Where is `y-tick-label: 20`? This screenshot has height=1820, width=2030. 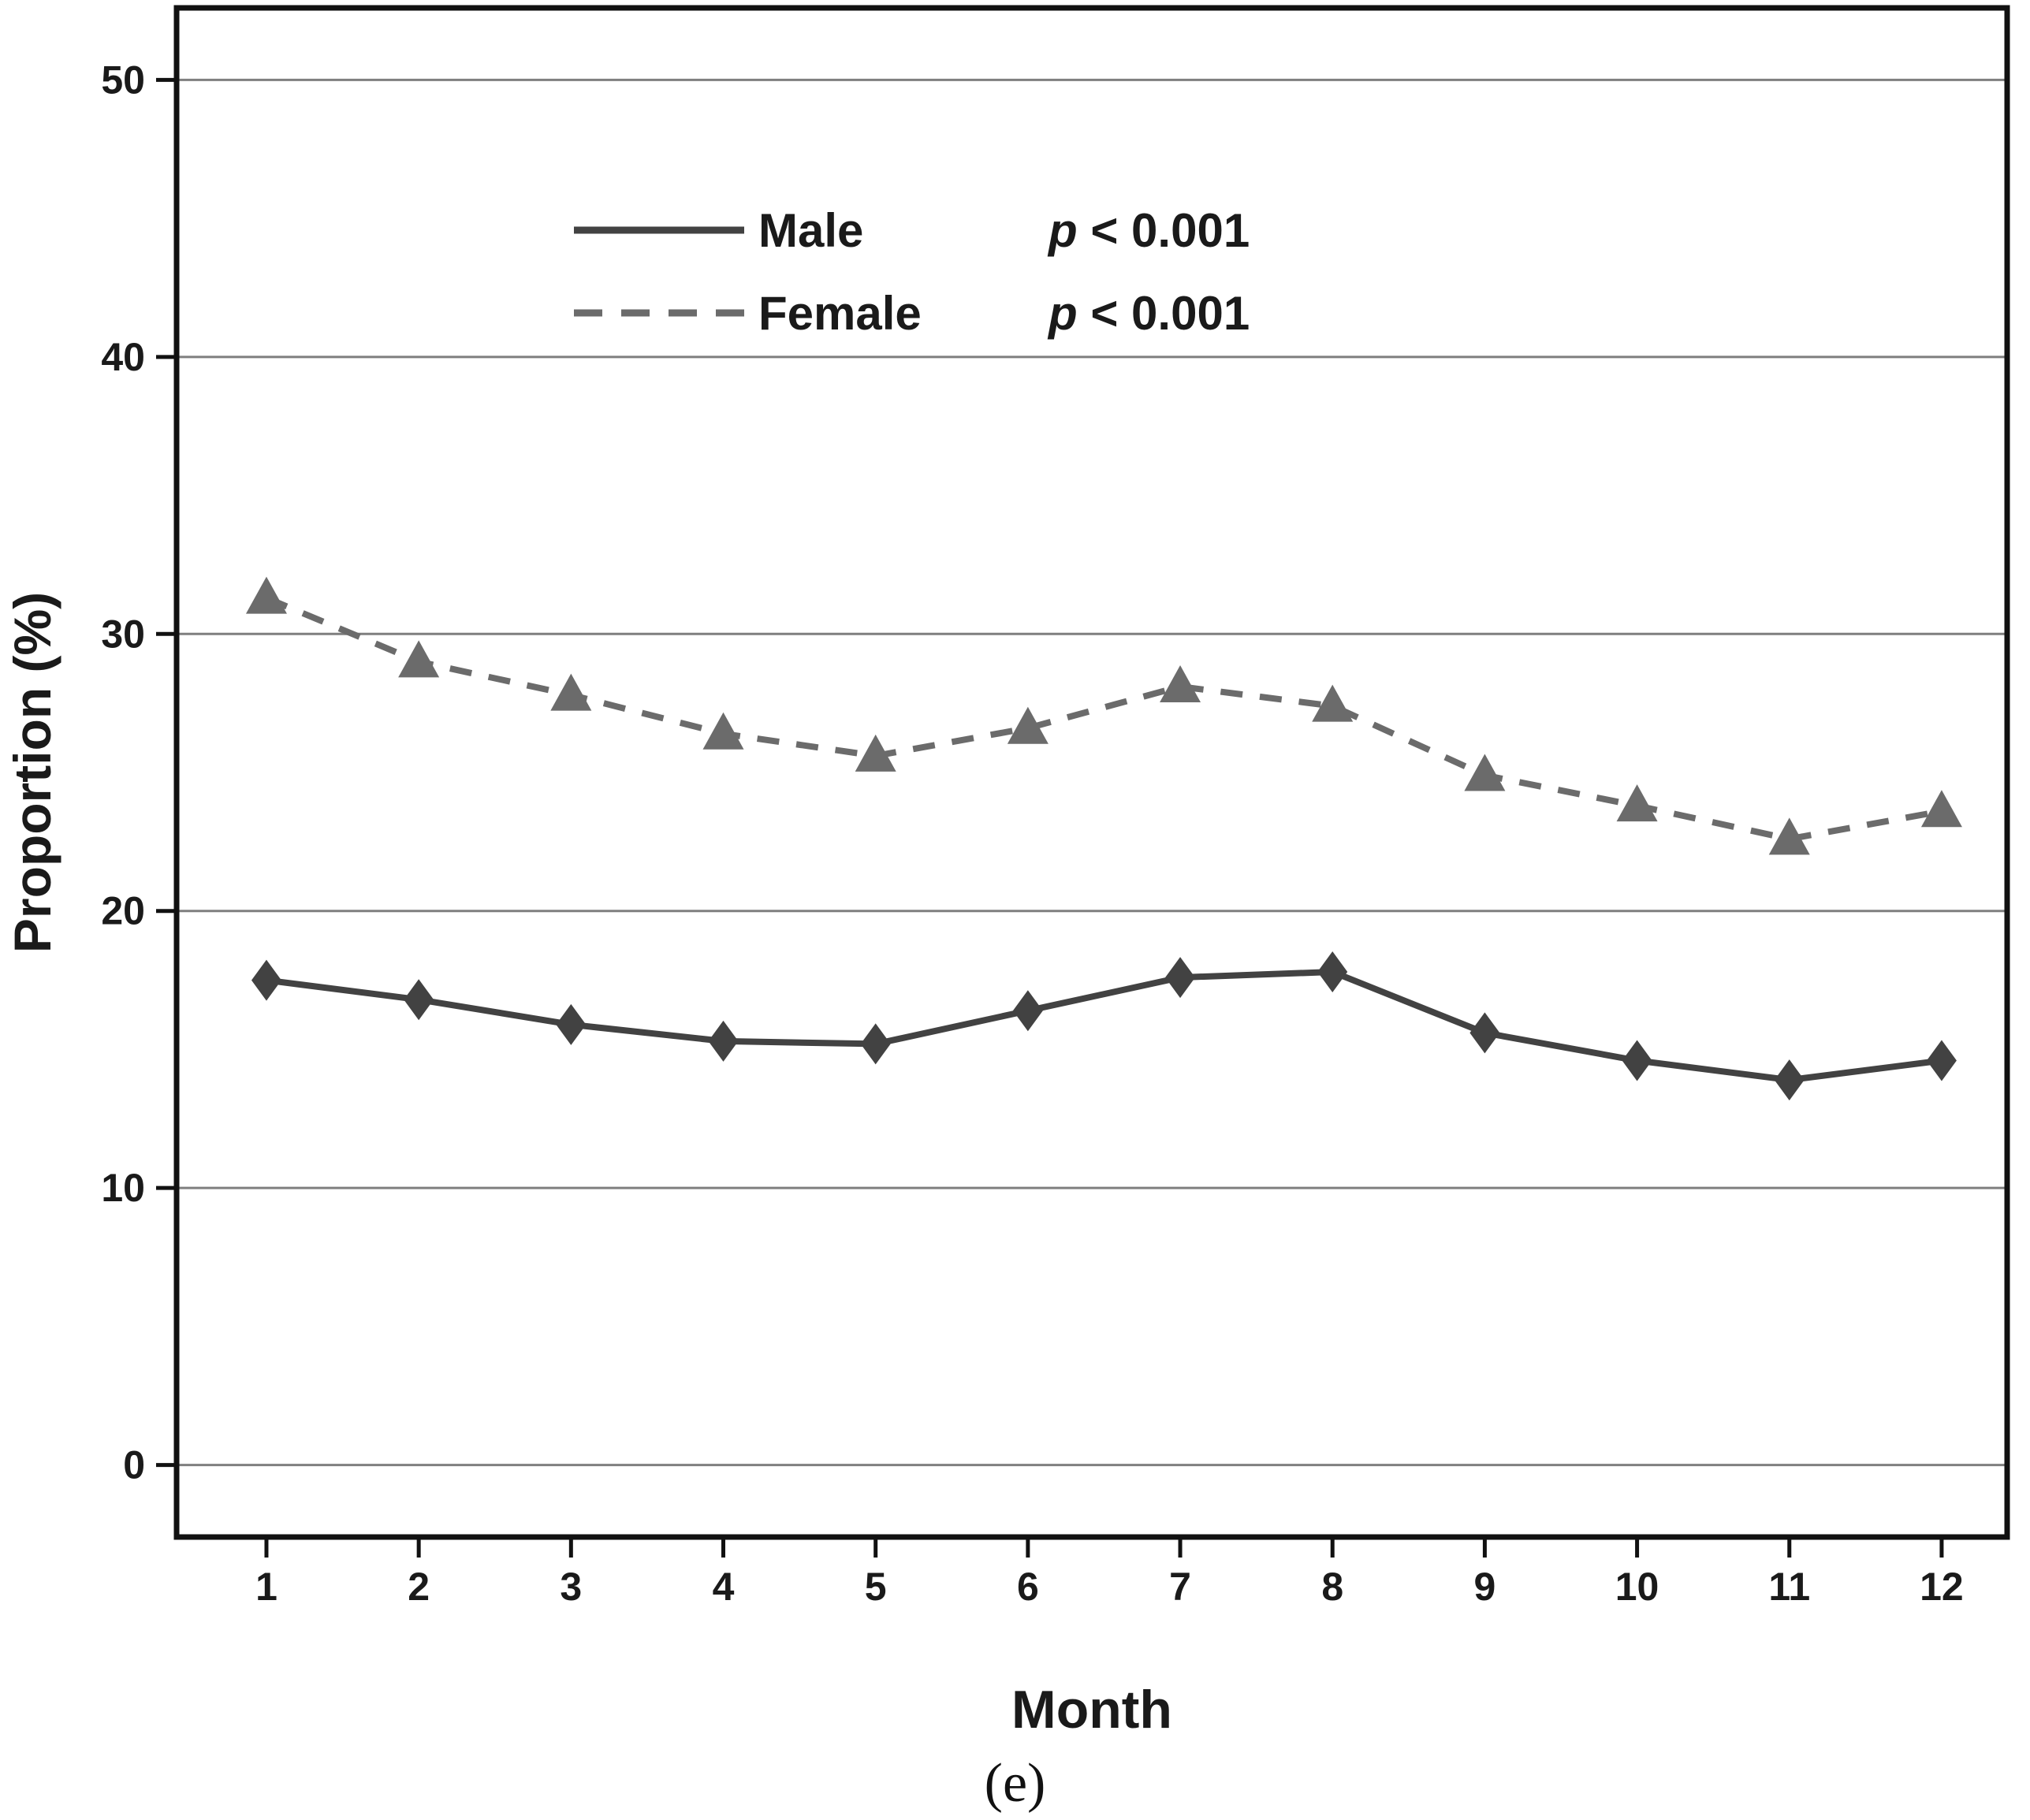 y-tick-label: 20 is located at coordinates (123, 911).